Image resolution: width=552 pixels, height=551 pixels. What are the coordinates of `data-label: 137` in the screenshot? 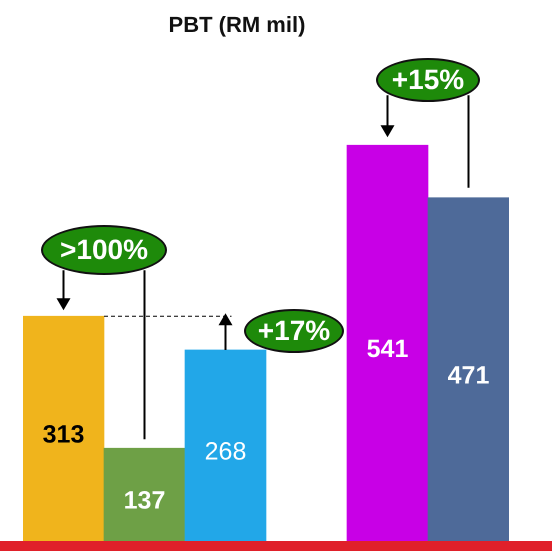 It's located at (145, 500).